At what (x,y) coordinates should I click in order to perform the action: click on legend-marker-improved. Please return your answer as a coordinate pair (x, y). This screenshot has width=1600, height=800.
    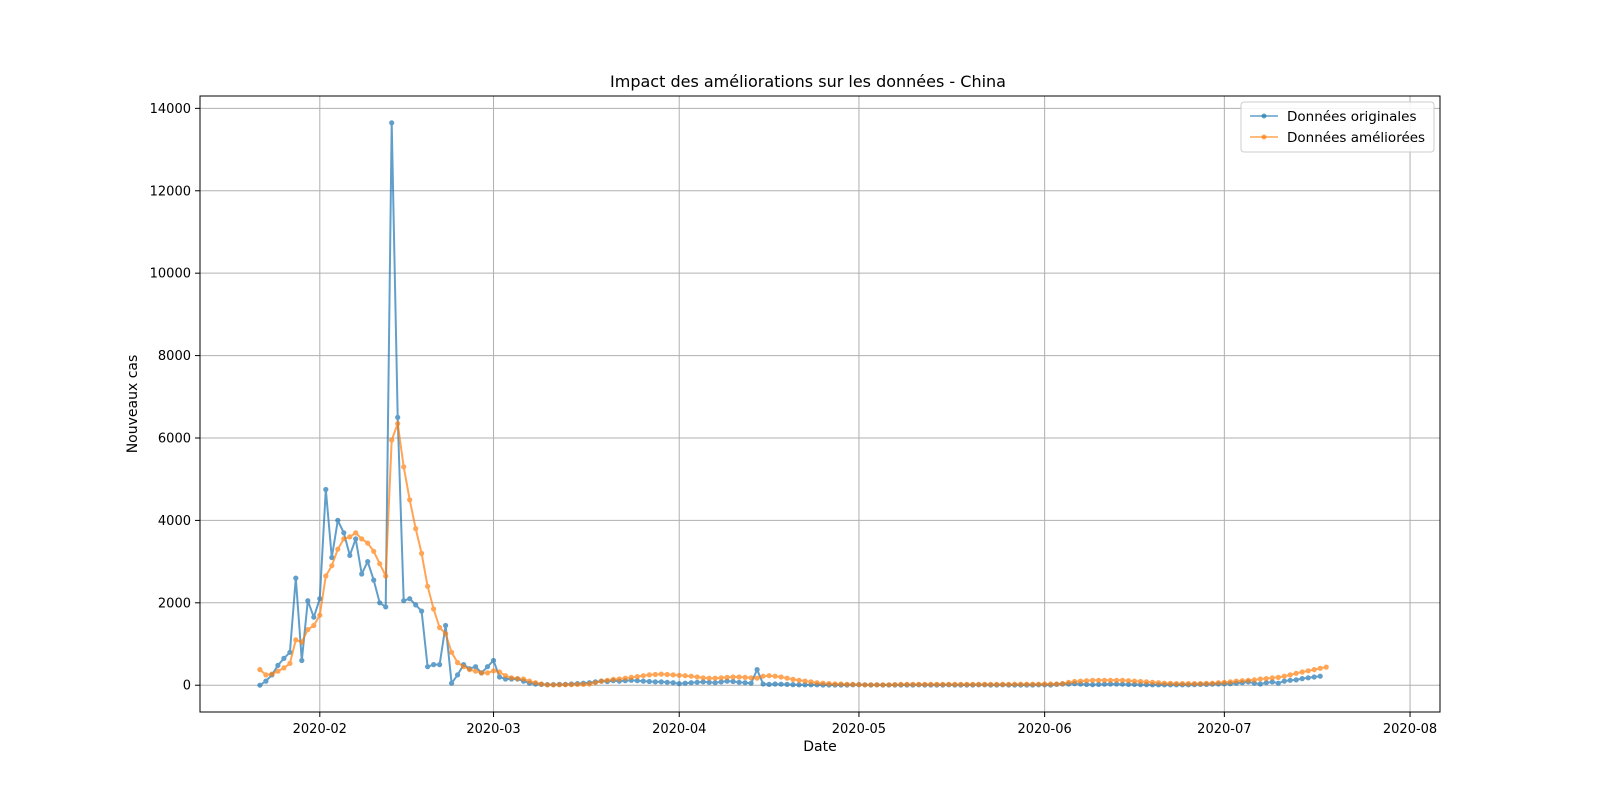
    Looking at the image, I should click on (1264, 137).